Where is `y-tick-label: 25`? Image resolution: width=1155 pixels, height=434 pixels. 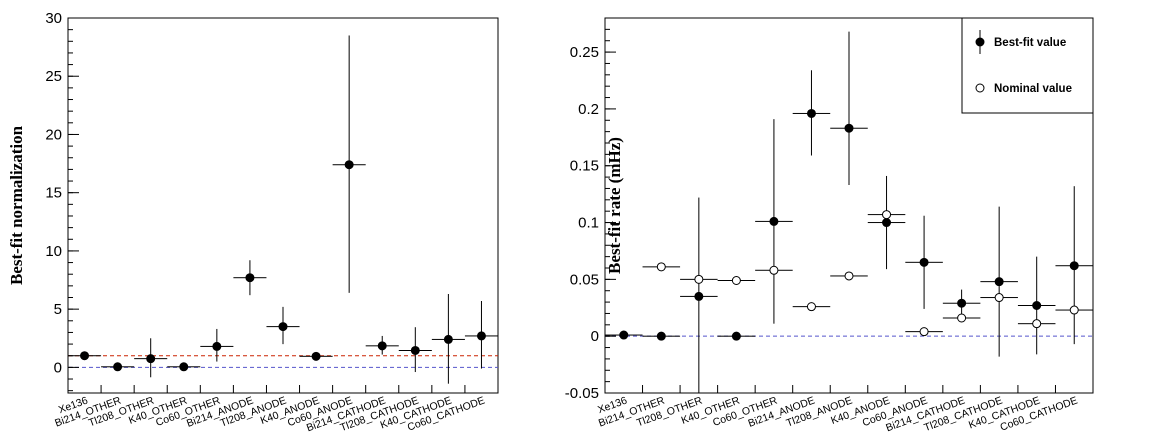 y-tick-label: 25 is located at coordinates (53, 76).